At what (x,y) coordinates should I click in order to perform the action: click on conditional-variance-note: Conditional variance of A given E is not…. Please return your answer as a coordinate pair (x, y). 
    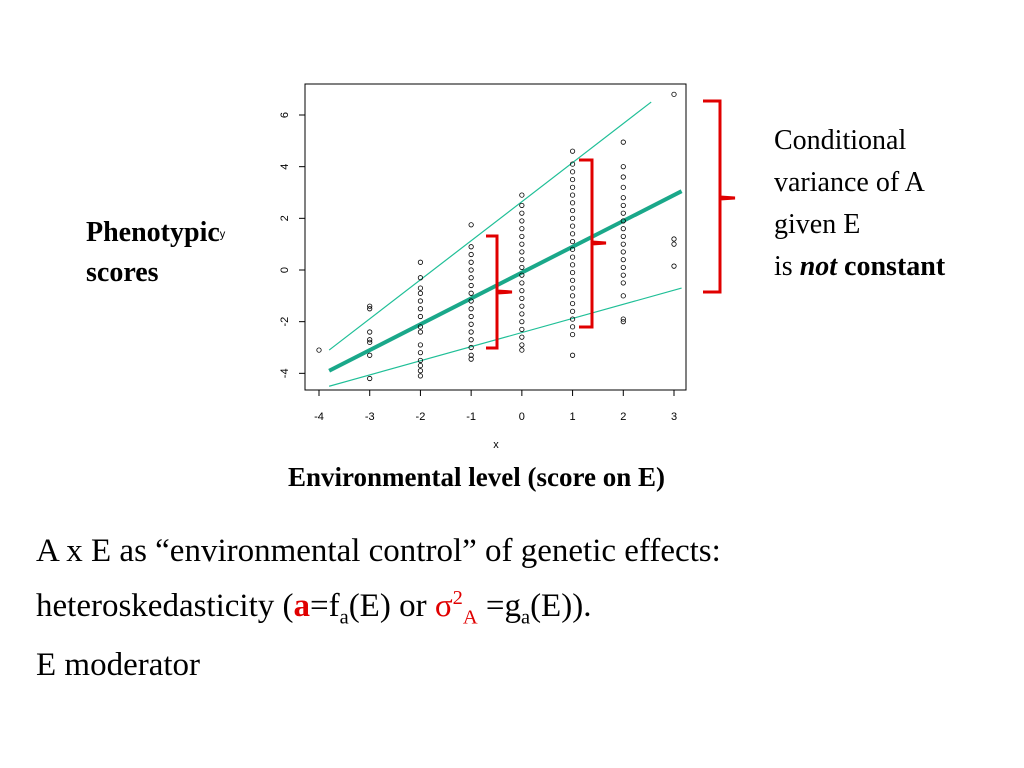
    Looking at the image, I should click on (859, 204).